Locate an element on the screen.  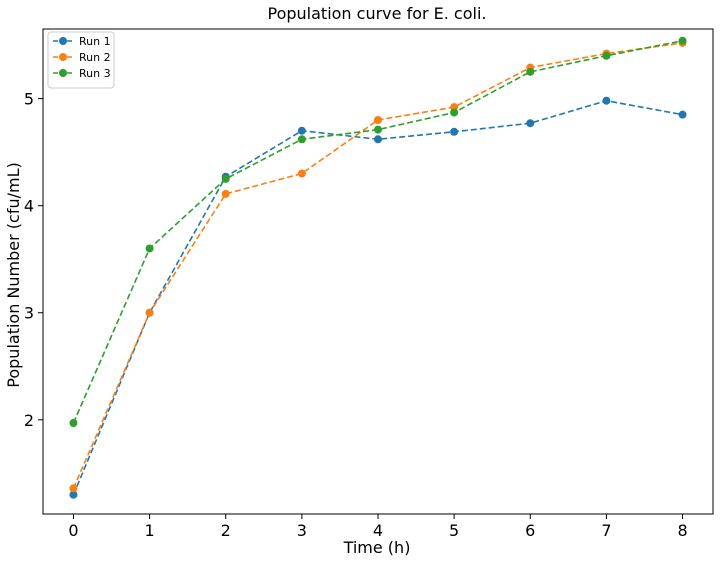
x-tick-label: 4 is located at coordinates (378, 530).